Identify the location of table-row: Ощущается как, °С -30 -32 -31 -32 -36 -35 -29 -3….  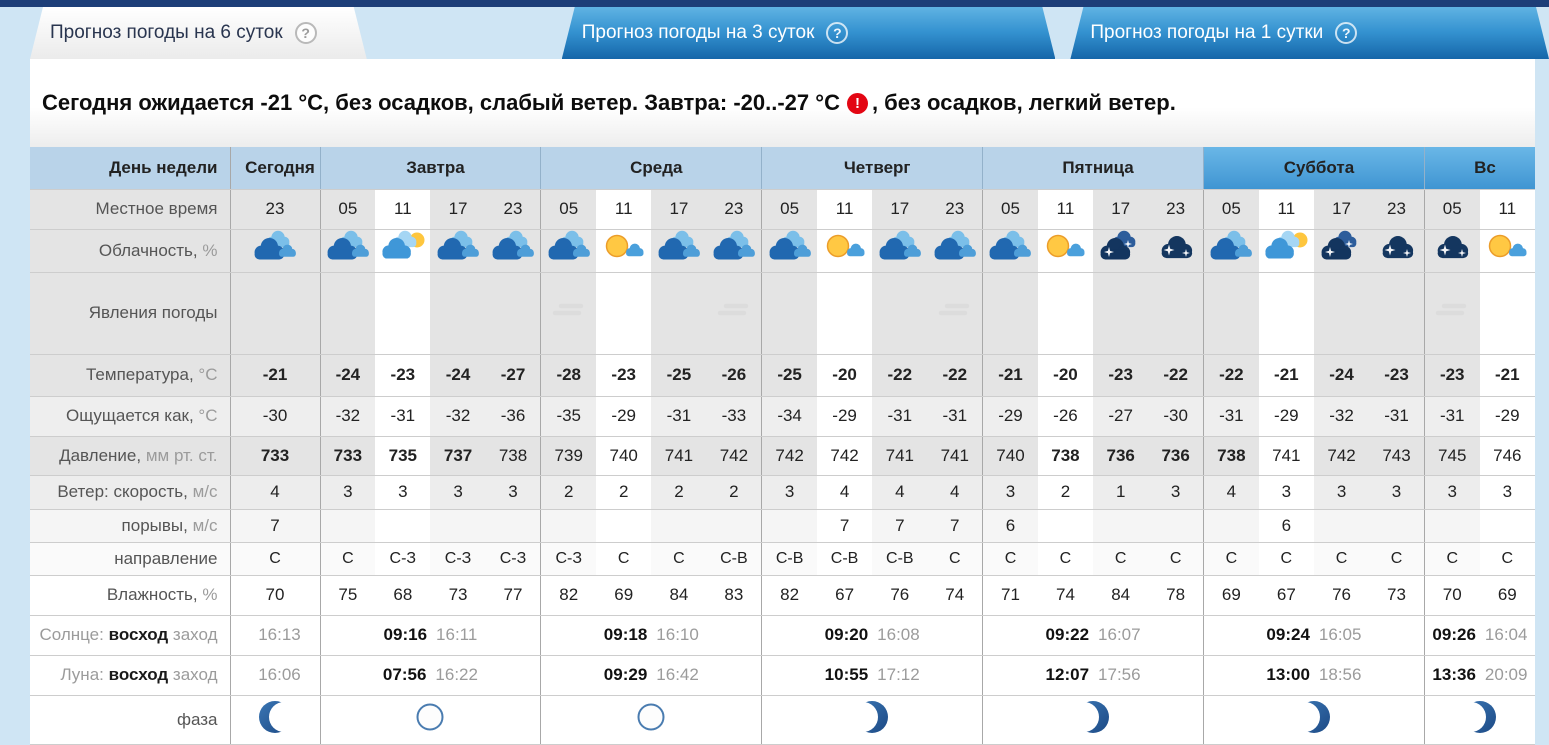
(782, 416).